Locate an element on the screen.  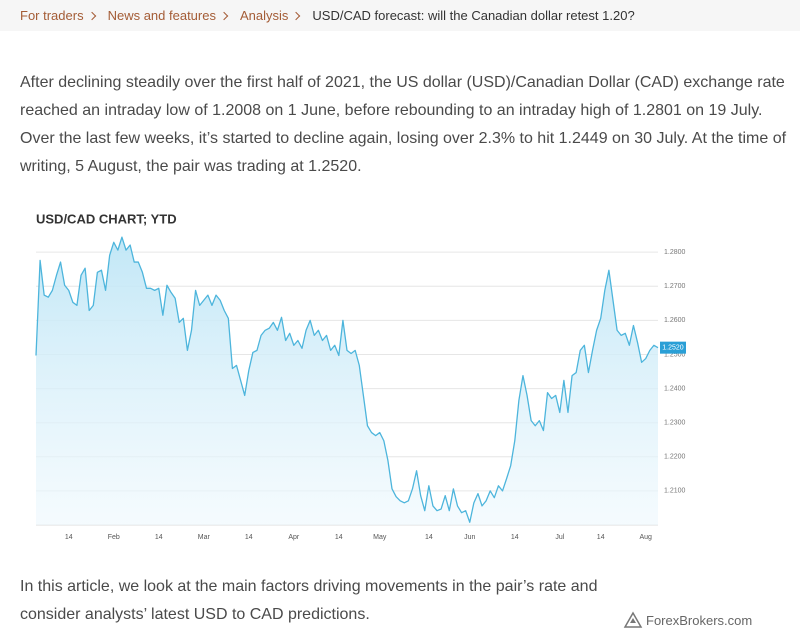
chart-title: USD/CAD CHART; YTD is located at coordinates (106, 218).